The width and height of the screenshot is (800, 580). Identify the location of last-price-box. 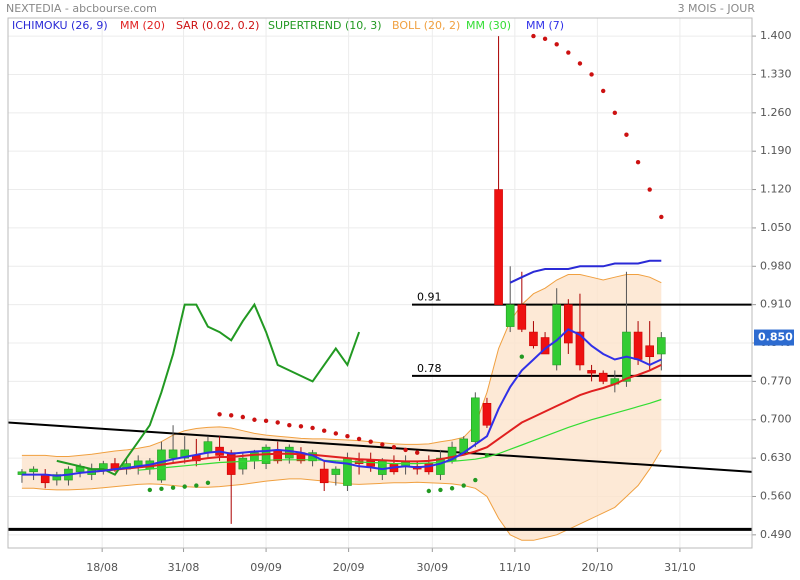
(774, 337).